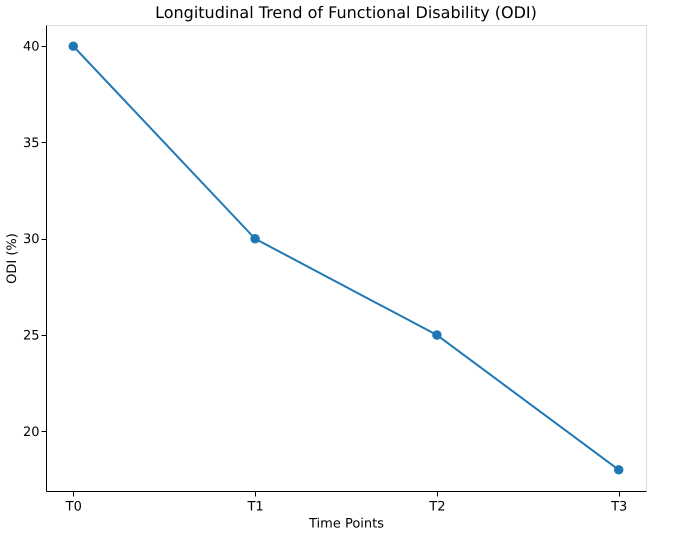  Describe the element at coordinates (31, 47) in the screenshot. I see `y-tick-label: 40` at that location.